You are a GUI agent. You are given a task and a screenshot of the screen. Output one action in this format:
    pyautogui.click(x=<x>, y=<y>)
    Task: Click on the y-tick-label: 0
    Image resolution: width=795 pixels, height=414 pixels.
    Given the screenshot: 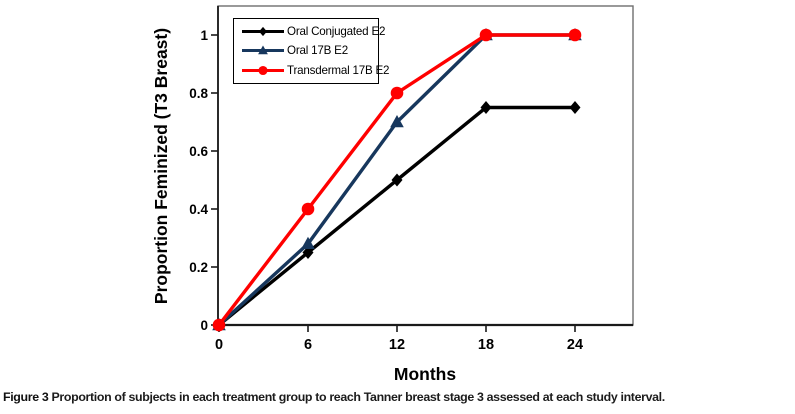 What is the action you would take?
    pyautogui.click(x=204, y=325)
    